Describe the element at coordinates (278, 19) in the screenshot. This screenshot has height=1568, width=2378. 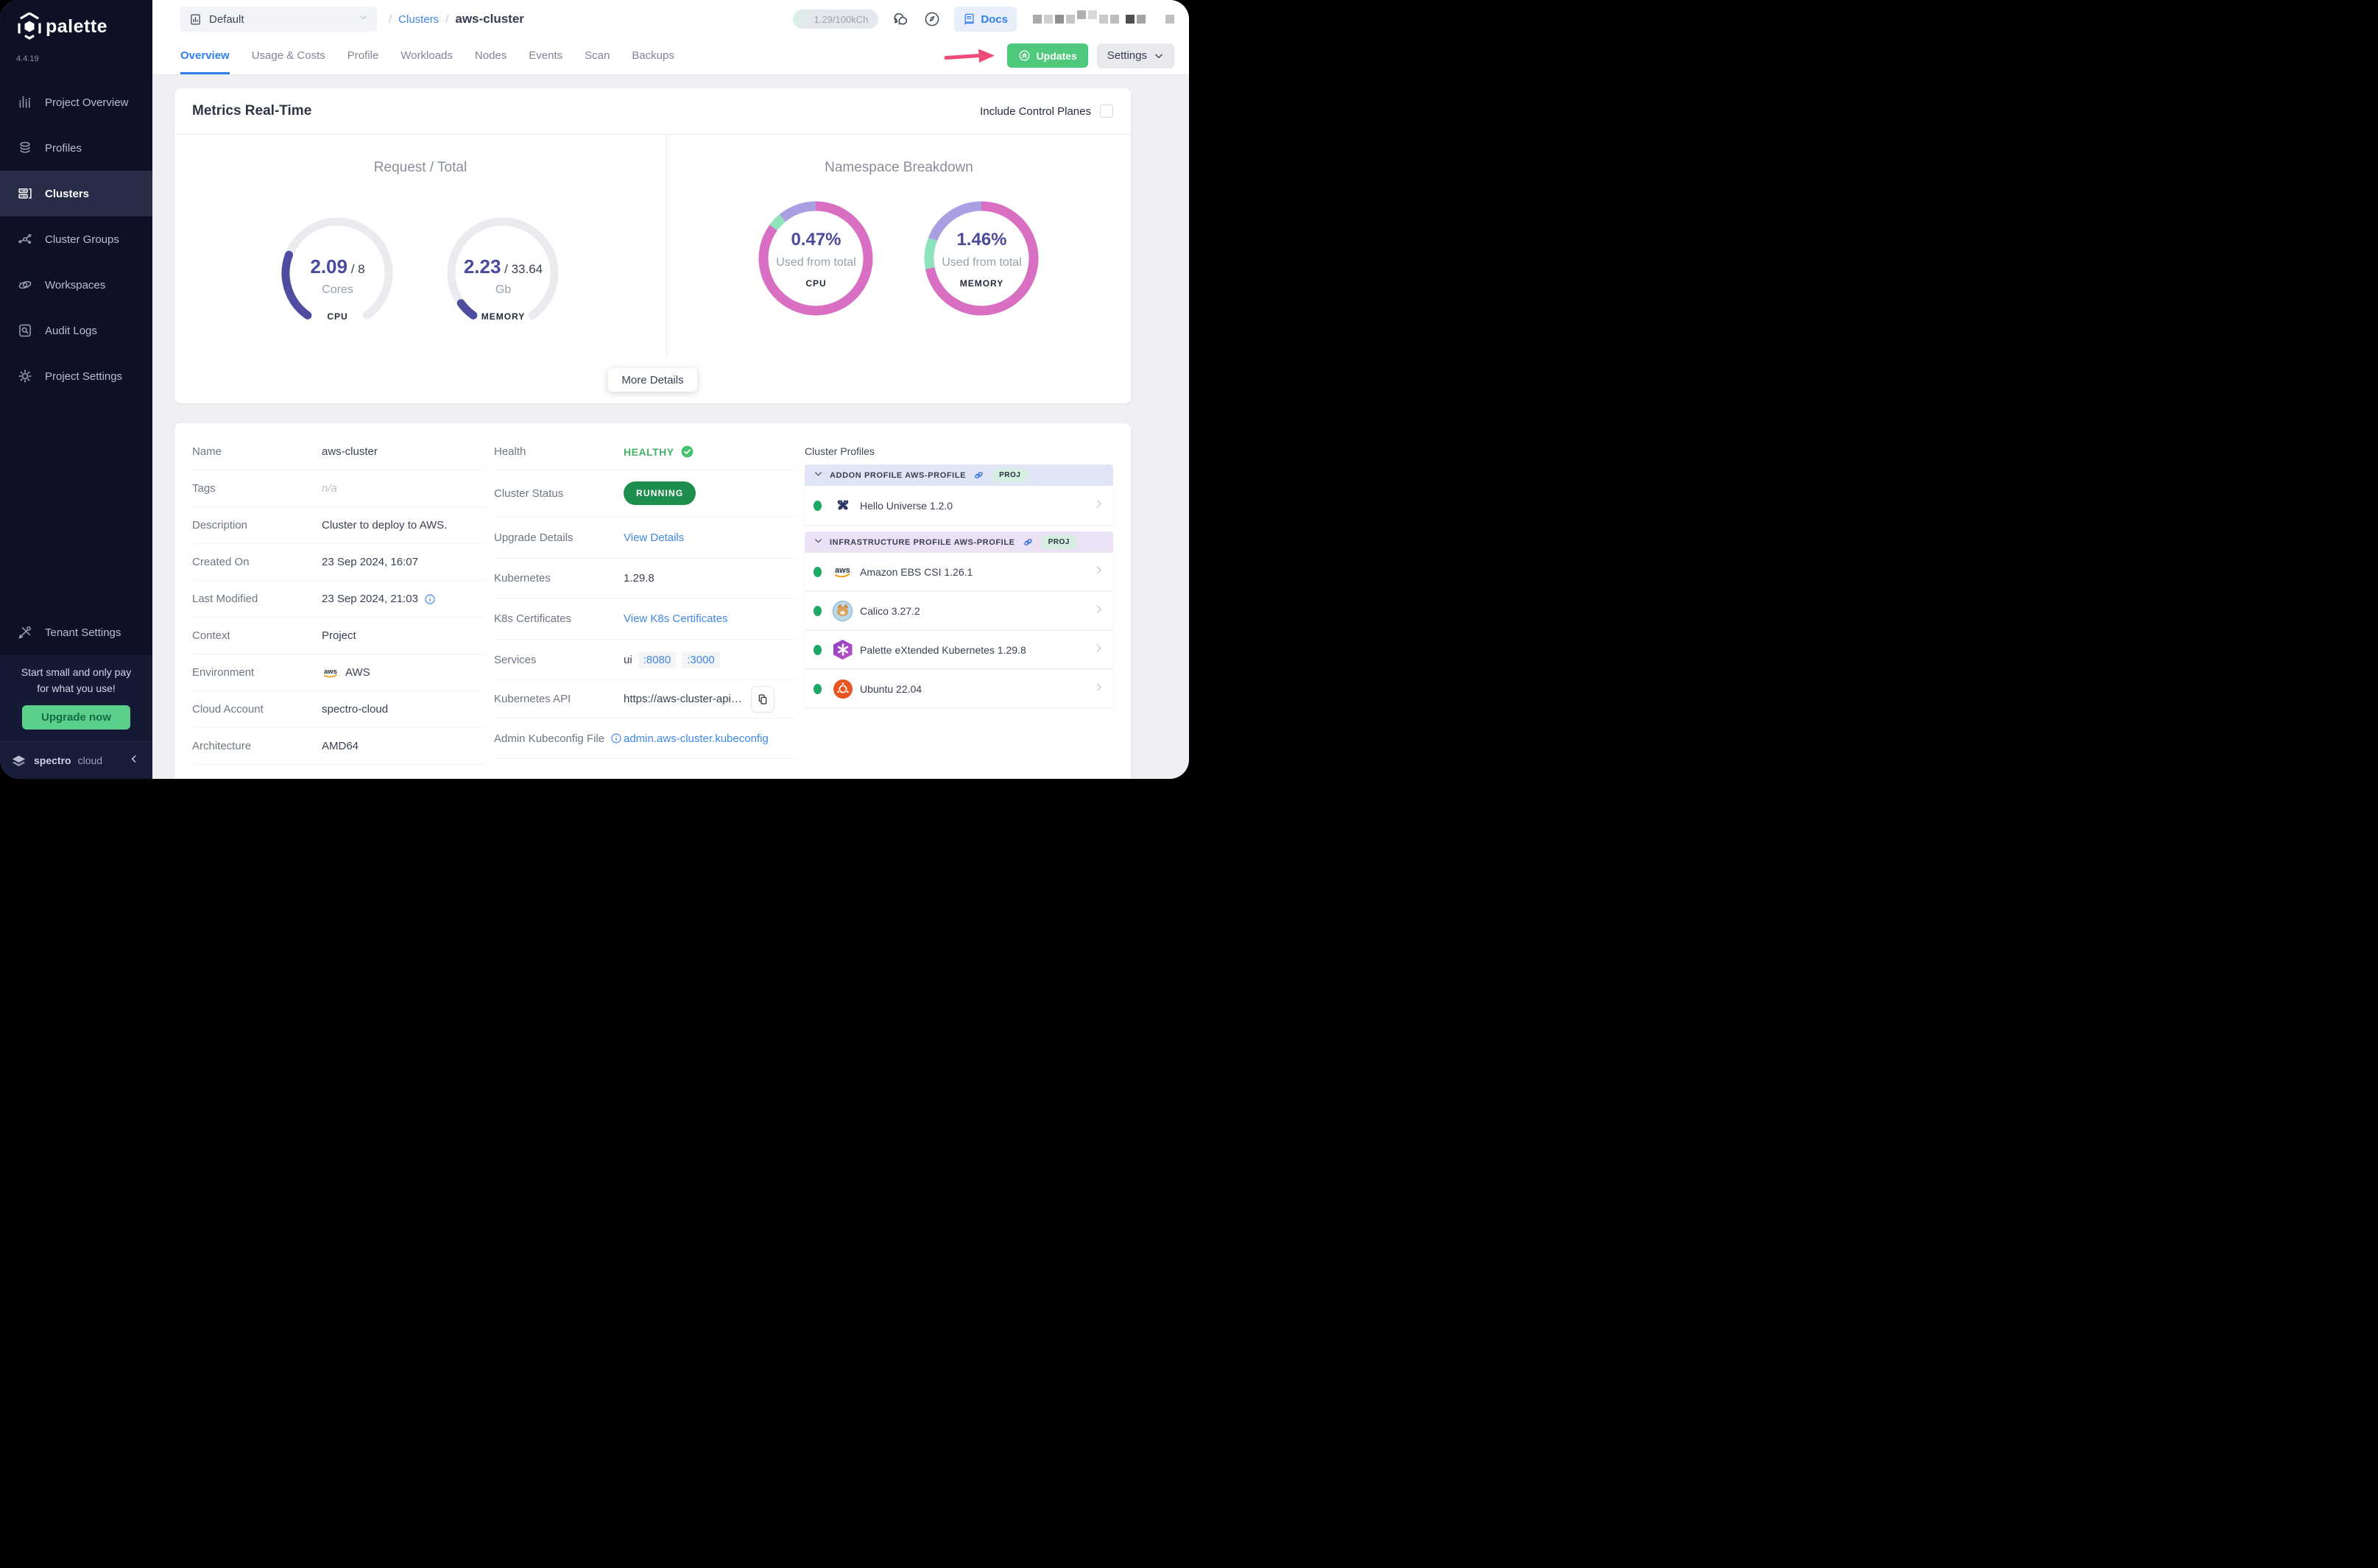
I see `project-selector: Default` at that location.